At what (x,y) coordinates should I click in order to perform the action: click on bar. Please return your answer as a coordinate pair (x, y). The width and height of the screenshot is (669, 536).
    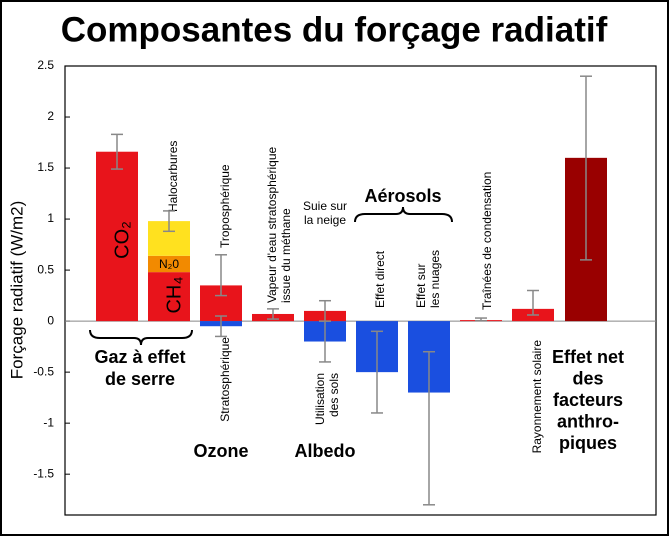
    Looking at the image, I should click on (117, 236).